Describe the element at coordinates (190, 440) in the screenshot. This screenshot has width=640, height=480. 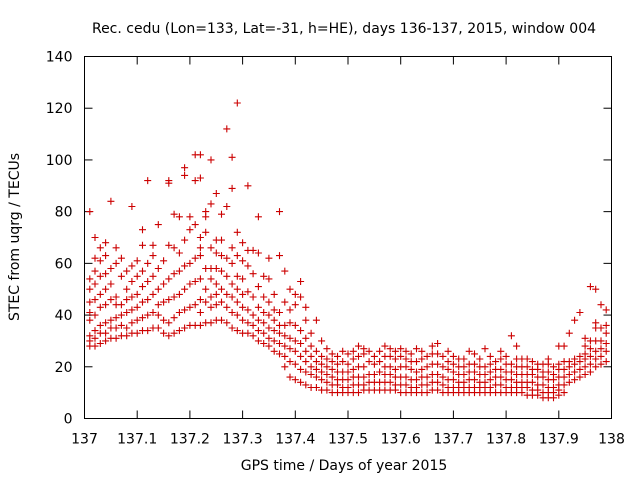
I see `x-tick-label: 137.2` at that location.